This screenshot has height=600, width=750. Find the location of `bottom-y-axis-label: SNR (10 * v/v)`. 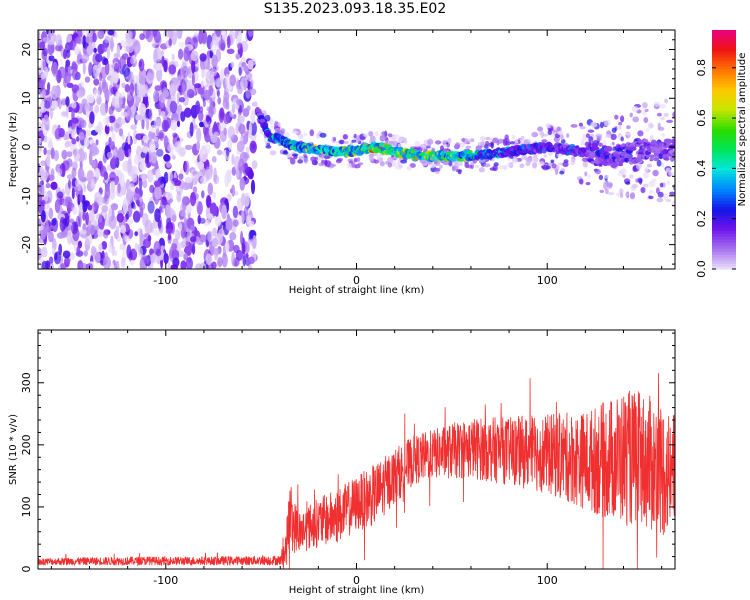

bottom-y-axis-label: SNR (10 * v/v) is located at coordinates (13, 449).